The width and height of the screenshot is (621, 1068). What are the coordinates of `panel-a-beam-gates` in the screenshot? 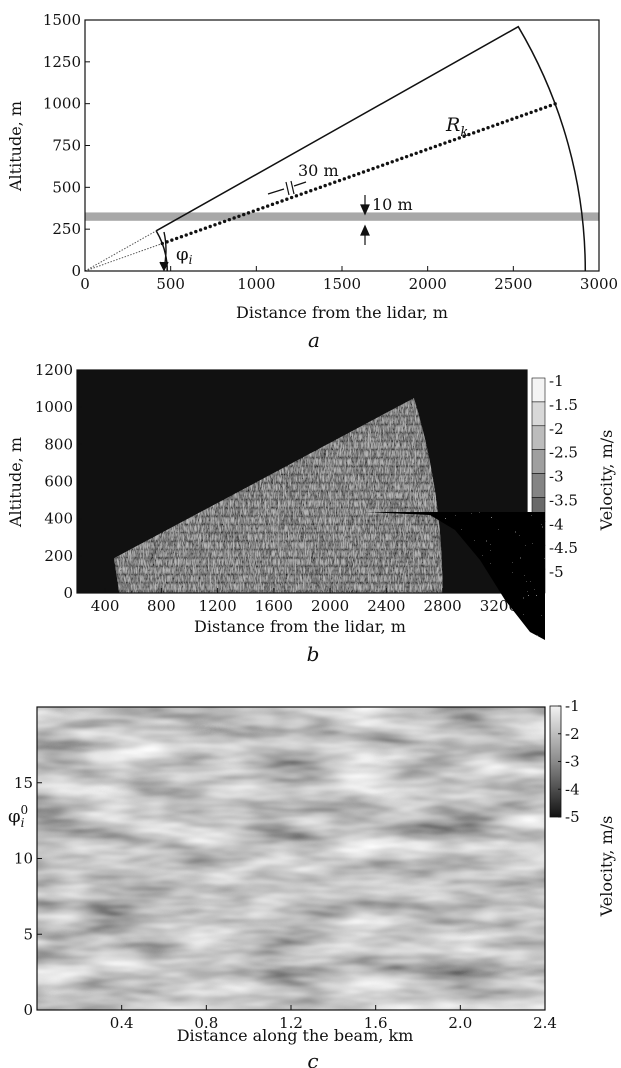 It's located at (358, 174).